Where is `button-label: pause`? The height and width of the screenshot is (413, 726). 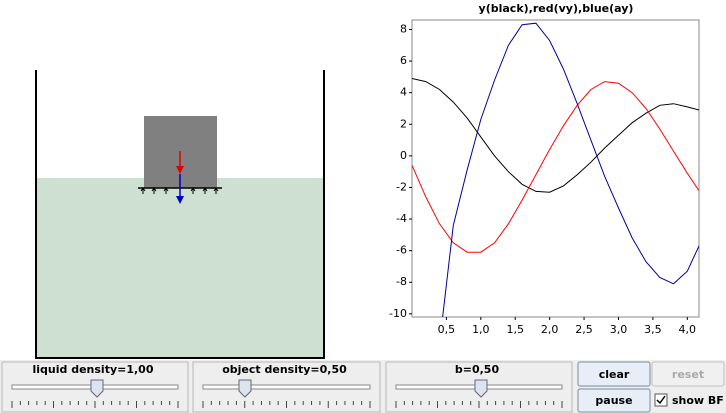
button-label: pause is located at coordinates (613, 400).